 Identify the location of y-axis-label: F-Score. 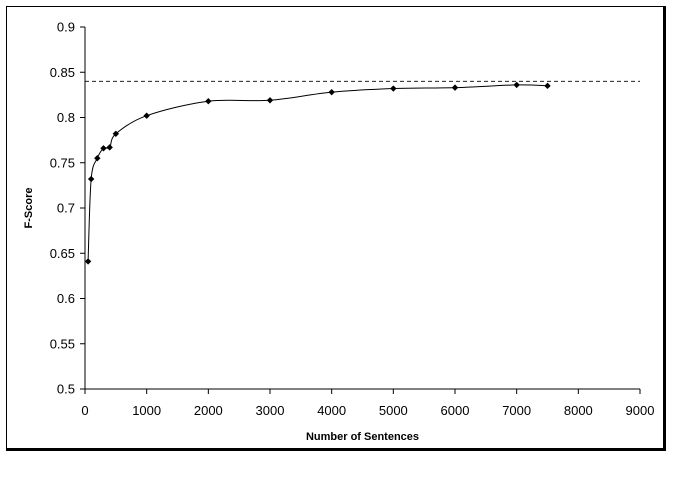
(29, 208).